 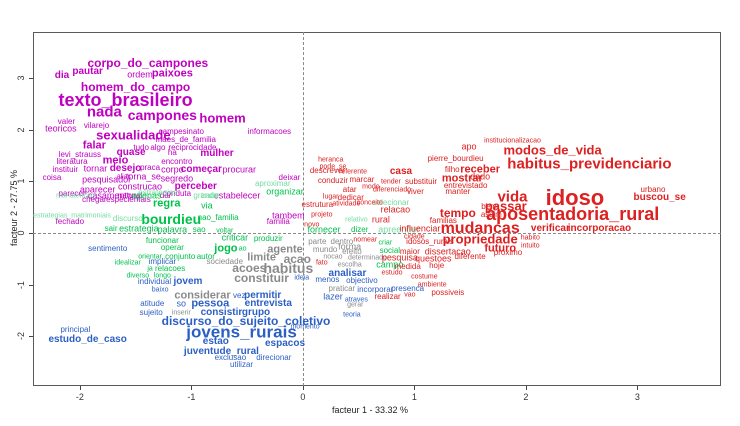 I want to click on word-label: fornecer, so click(x=324, y=229).